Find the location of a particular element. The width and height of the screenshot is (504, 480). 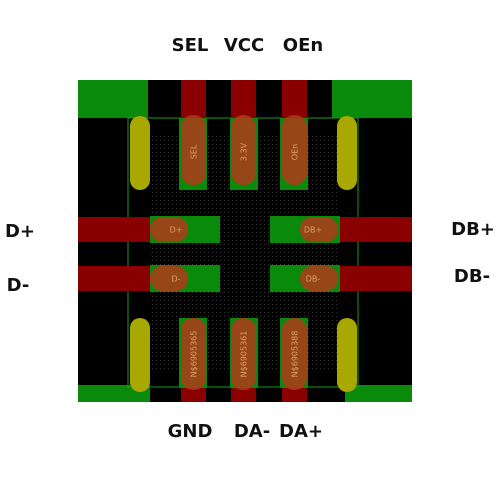

pad-label: N$6905361 is located at coordinates (244, 354).